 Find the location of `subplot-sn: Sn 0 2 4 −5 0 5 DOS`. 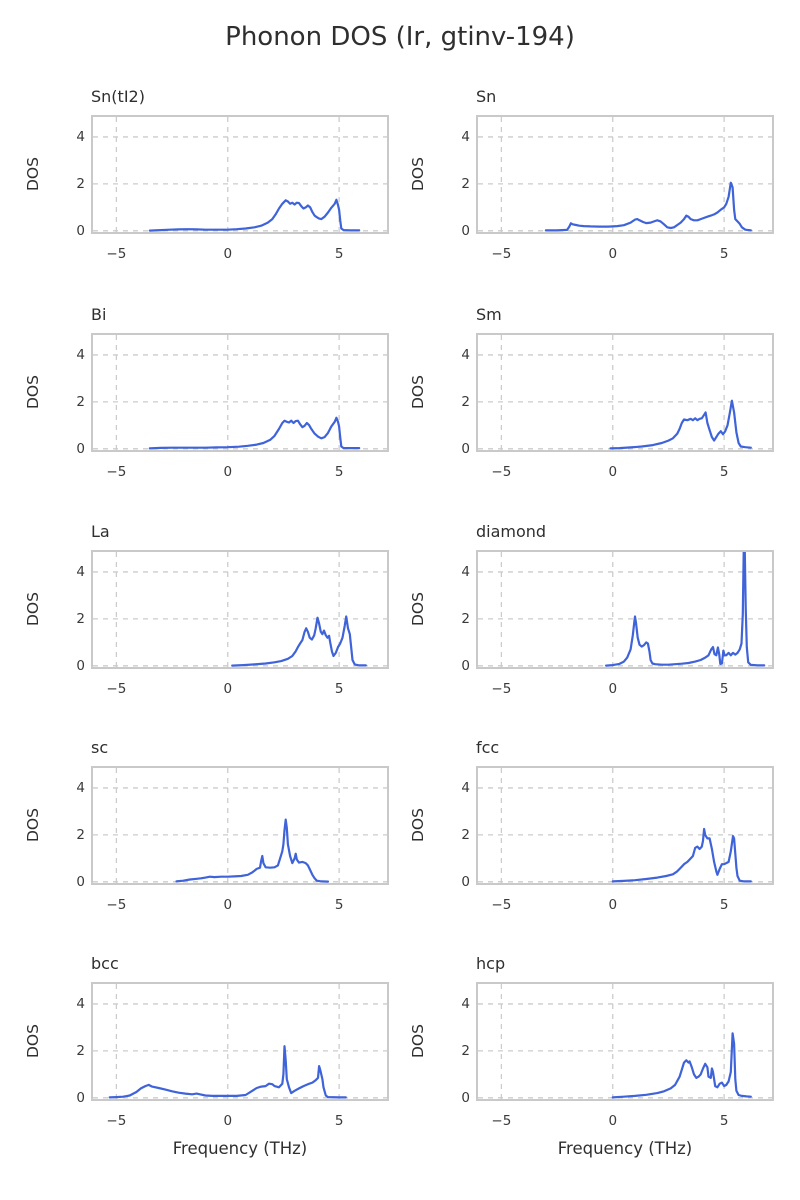

subplot-sn: Sn 0 2 4 −5 0 5 DOS is located at coordinates (591, 174).